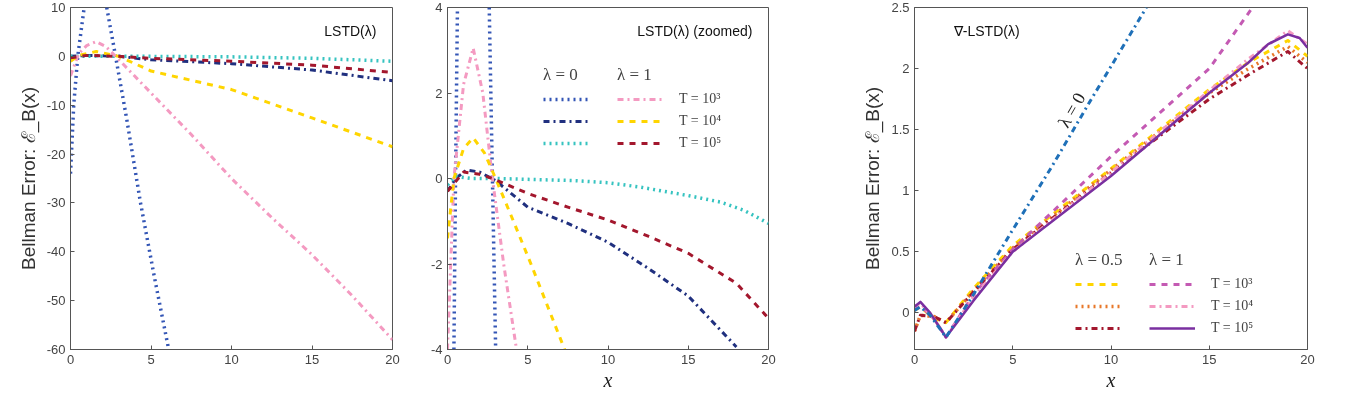  I want to click on y-tick-label: -4, so click(436, 349).